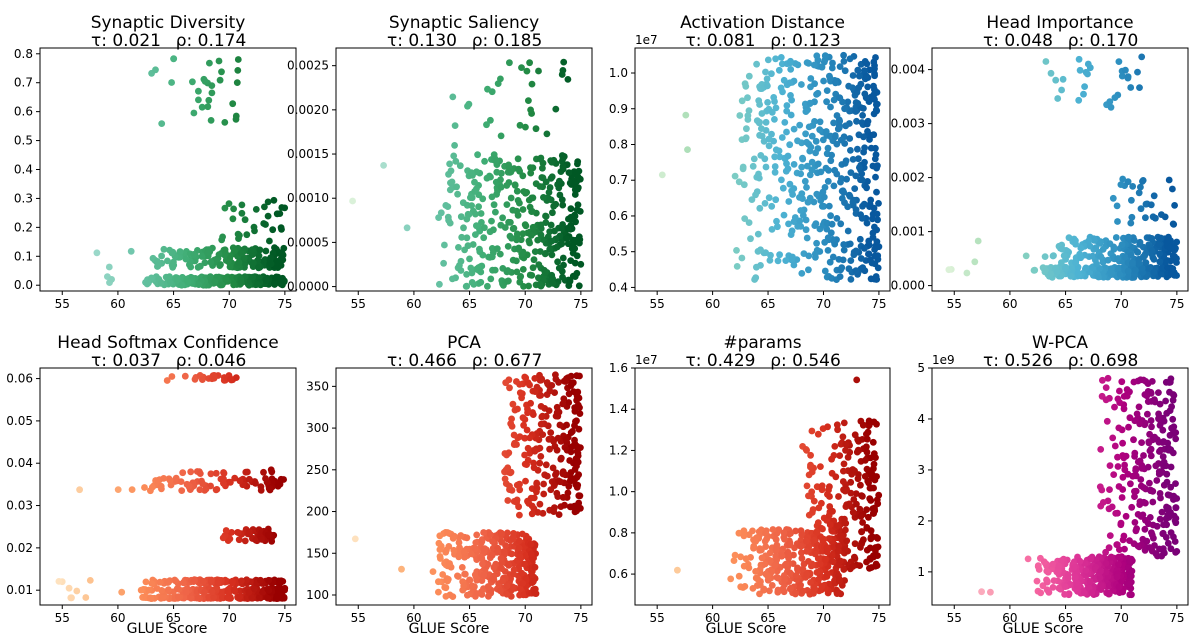 The height and width of the screenshot is (638, 1203). Describe the element at coordinates (618, 409) in the screenshot. I see `y-tick-label: 1.4` at that location.